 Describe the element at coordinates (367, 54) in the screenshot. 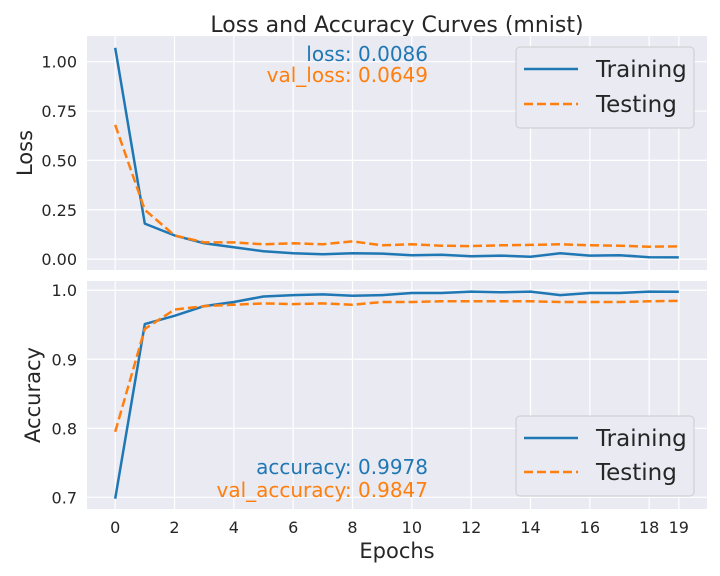

I see `loss-annotation: loss: 0.0086` at that location.